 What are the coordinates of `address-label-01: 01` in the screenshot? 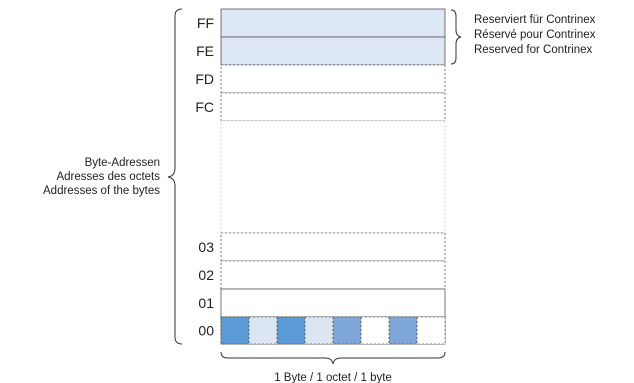 It's located at (206, 303).